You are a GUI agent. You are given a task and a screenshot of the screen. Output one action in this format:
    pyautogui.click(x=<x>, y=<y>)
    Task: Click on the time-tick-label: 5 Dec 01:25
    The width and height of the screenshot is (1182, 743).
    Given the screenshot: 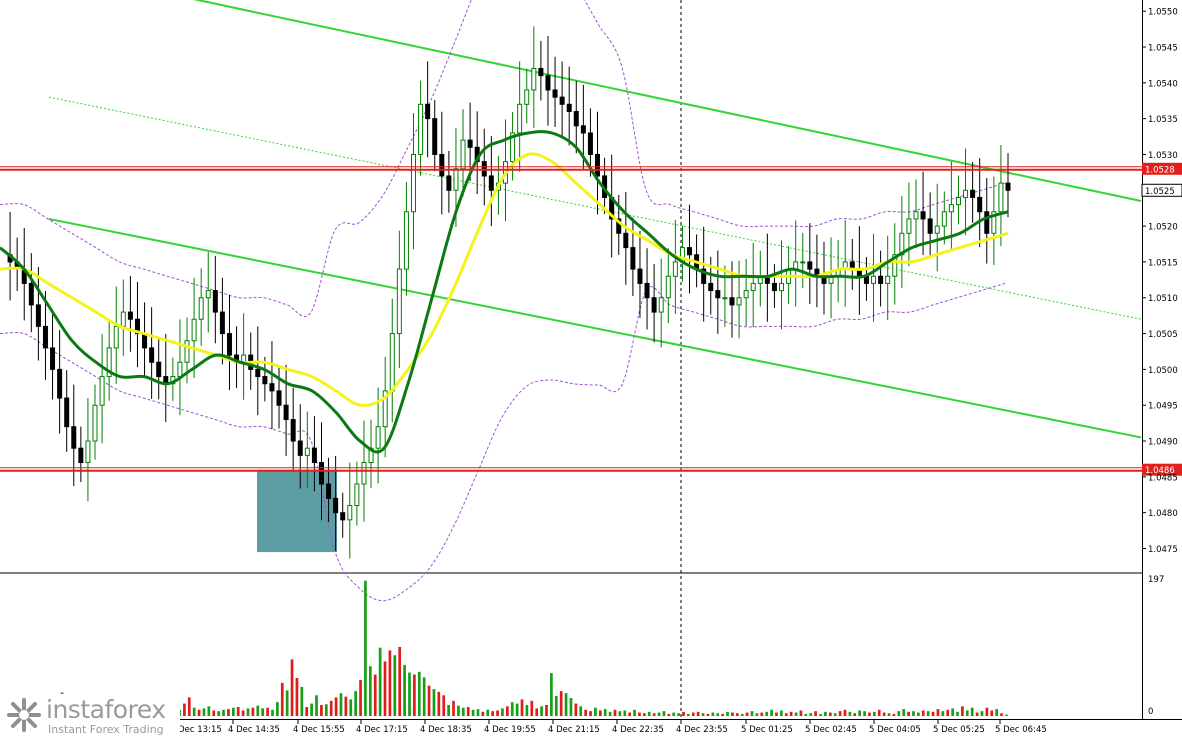 What is the action you would take?
    pyautogui.click(x=767, y=730)
    